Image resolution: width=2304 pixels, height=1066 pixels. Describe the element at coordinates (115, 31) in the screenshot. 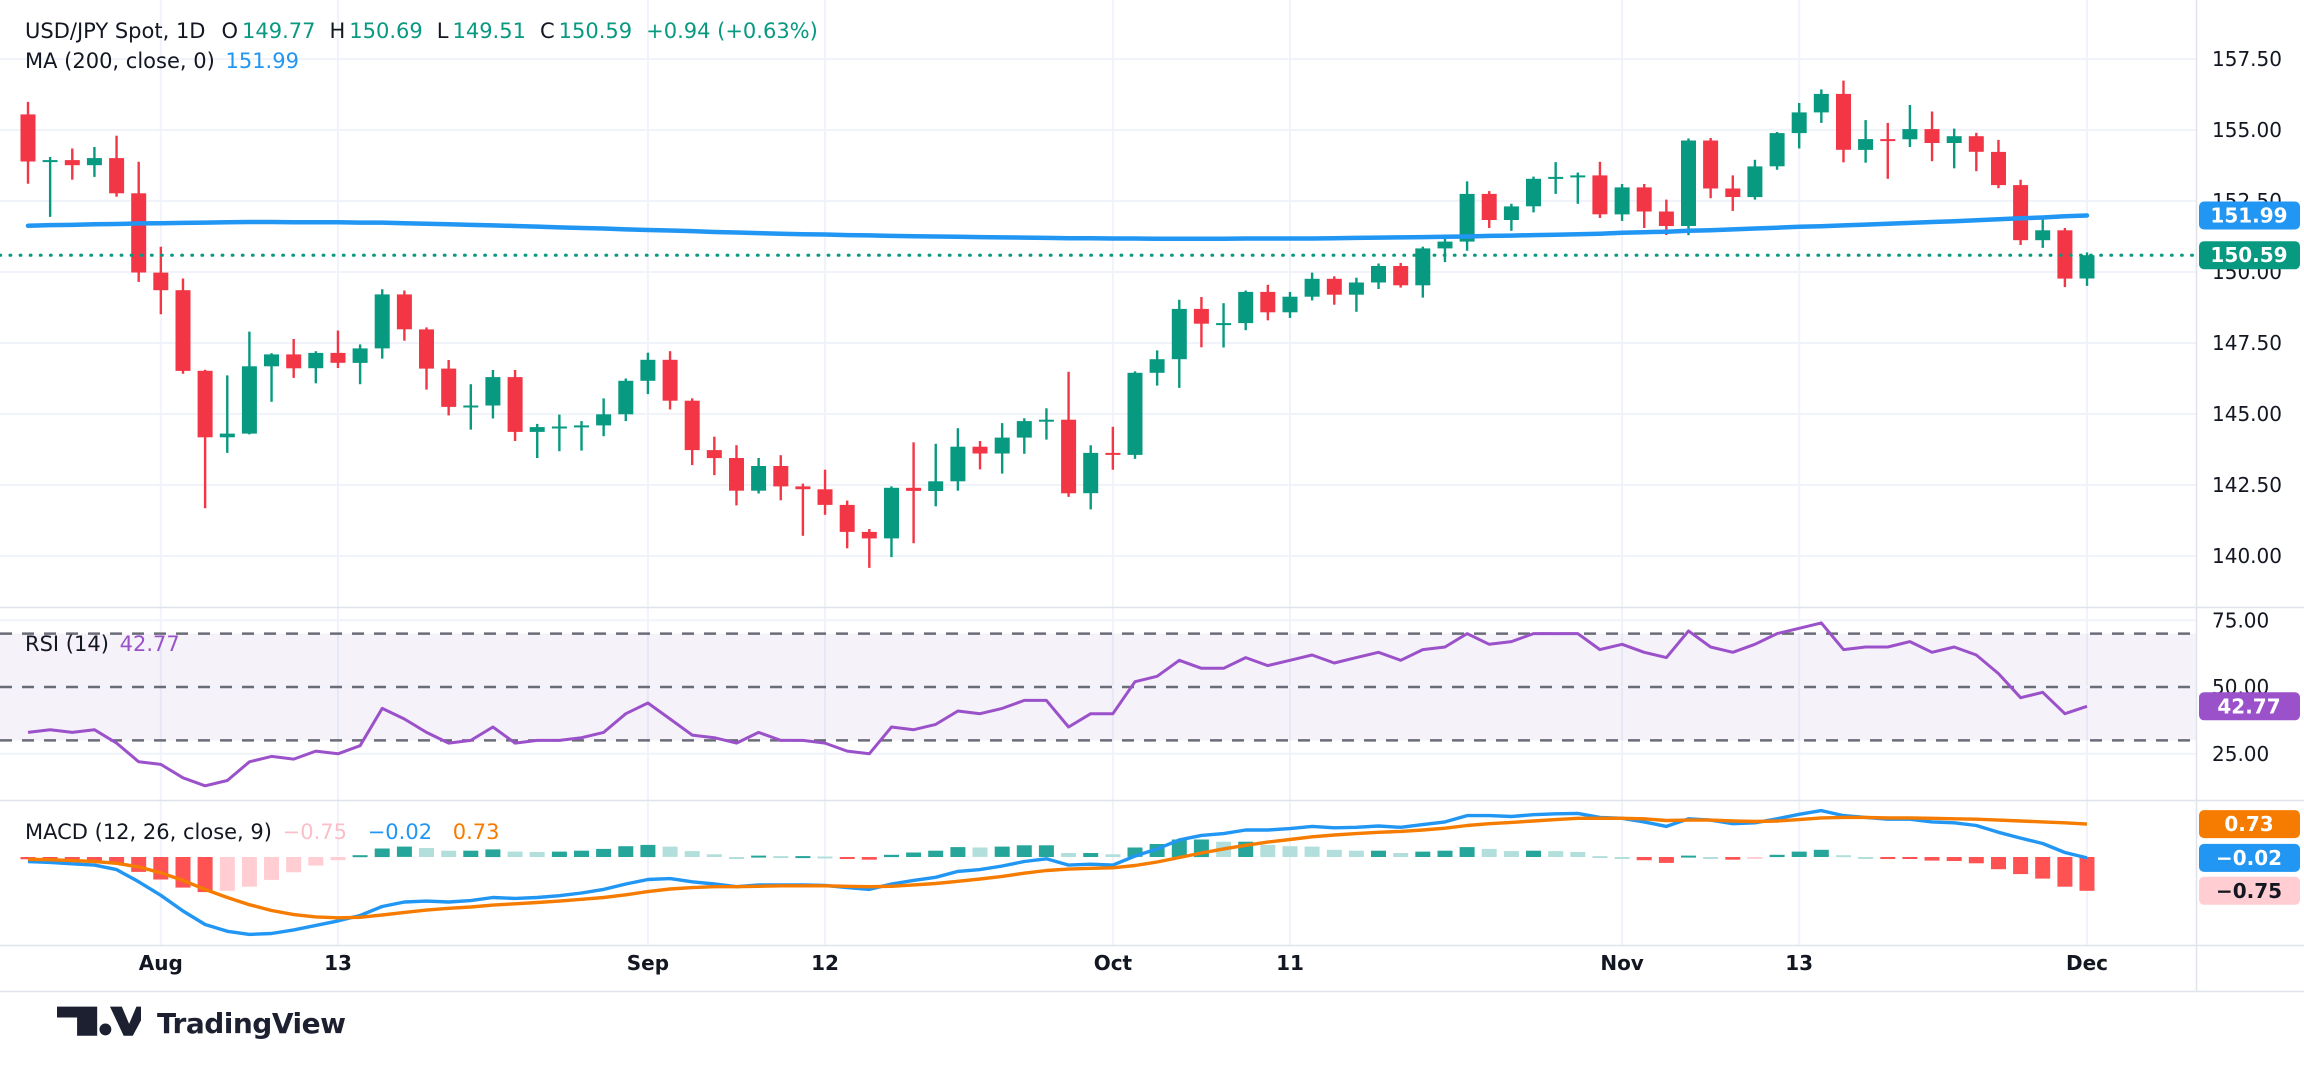

I see `symbol-title: USD/JPY Spot, 1D` at that location.